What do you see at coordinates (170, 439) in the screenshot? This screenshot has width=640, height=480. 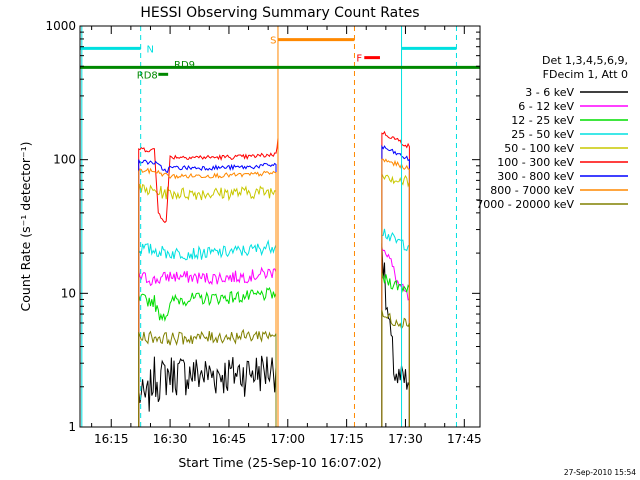 I see `x-tick-label: 16:30` at bounding box center [170, 439].